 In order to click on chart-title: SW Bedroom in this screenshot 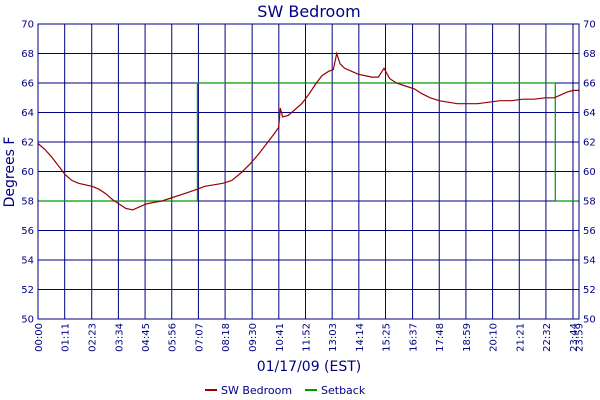, I will do `click(308, 11)`.